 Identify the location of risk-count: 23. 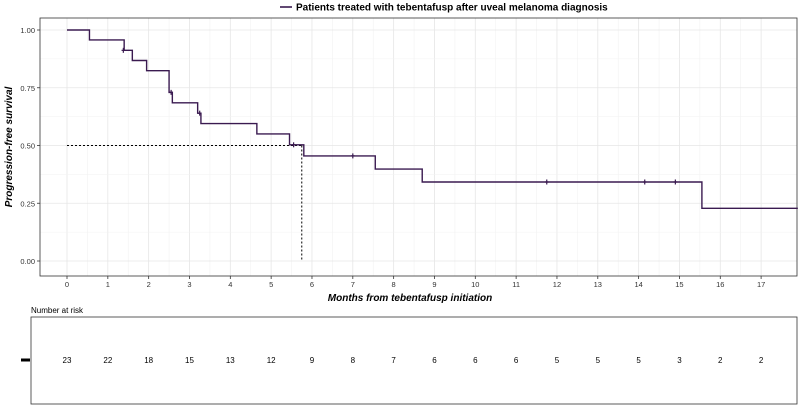
(67, 360).